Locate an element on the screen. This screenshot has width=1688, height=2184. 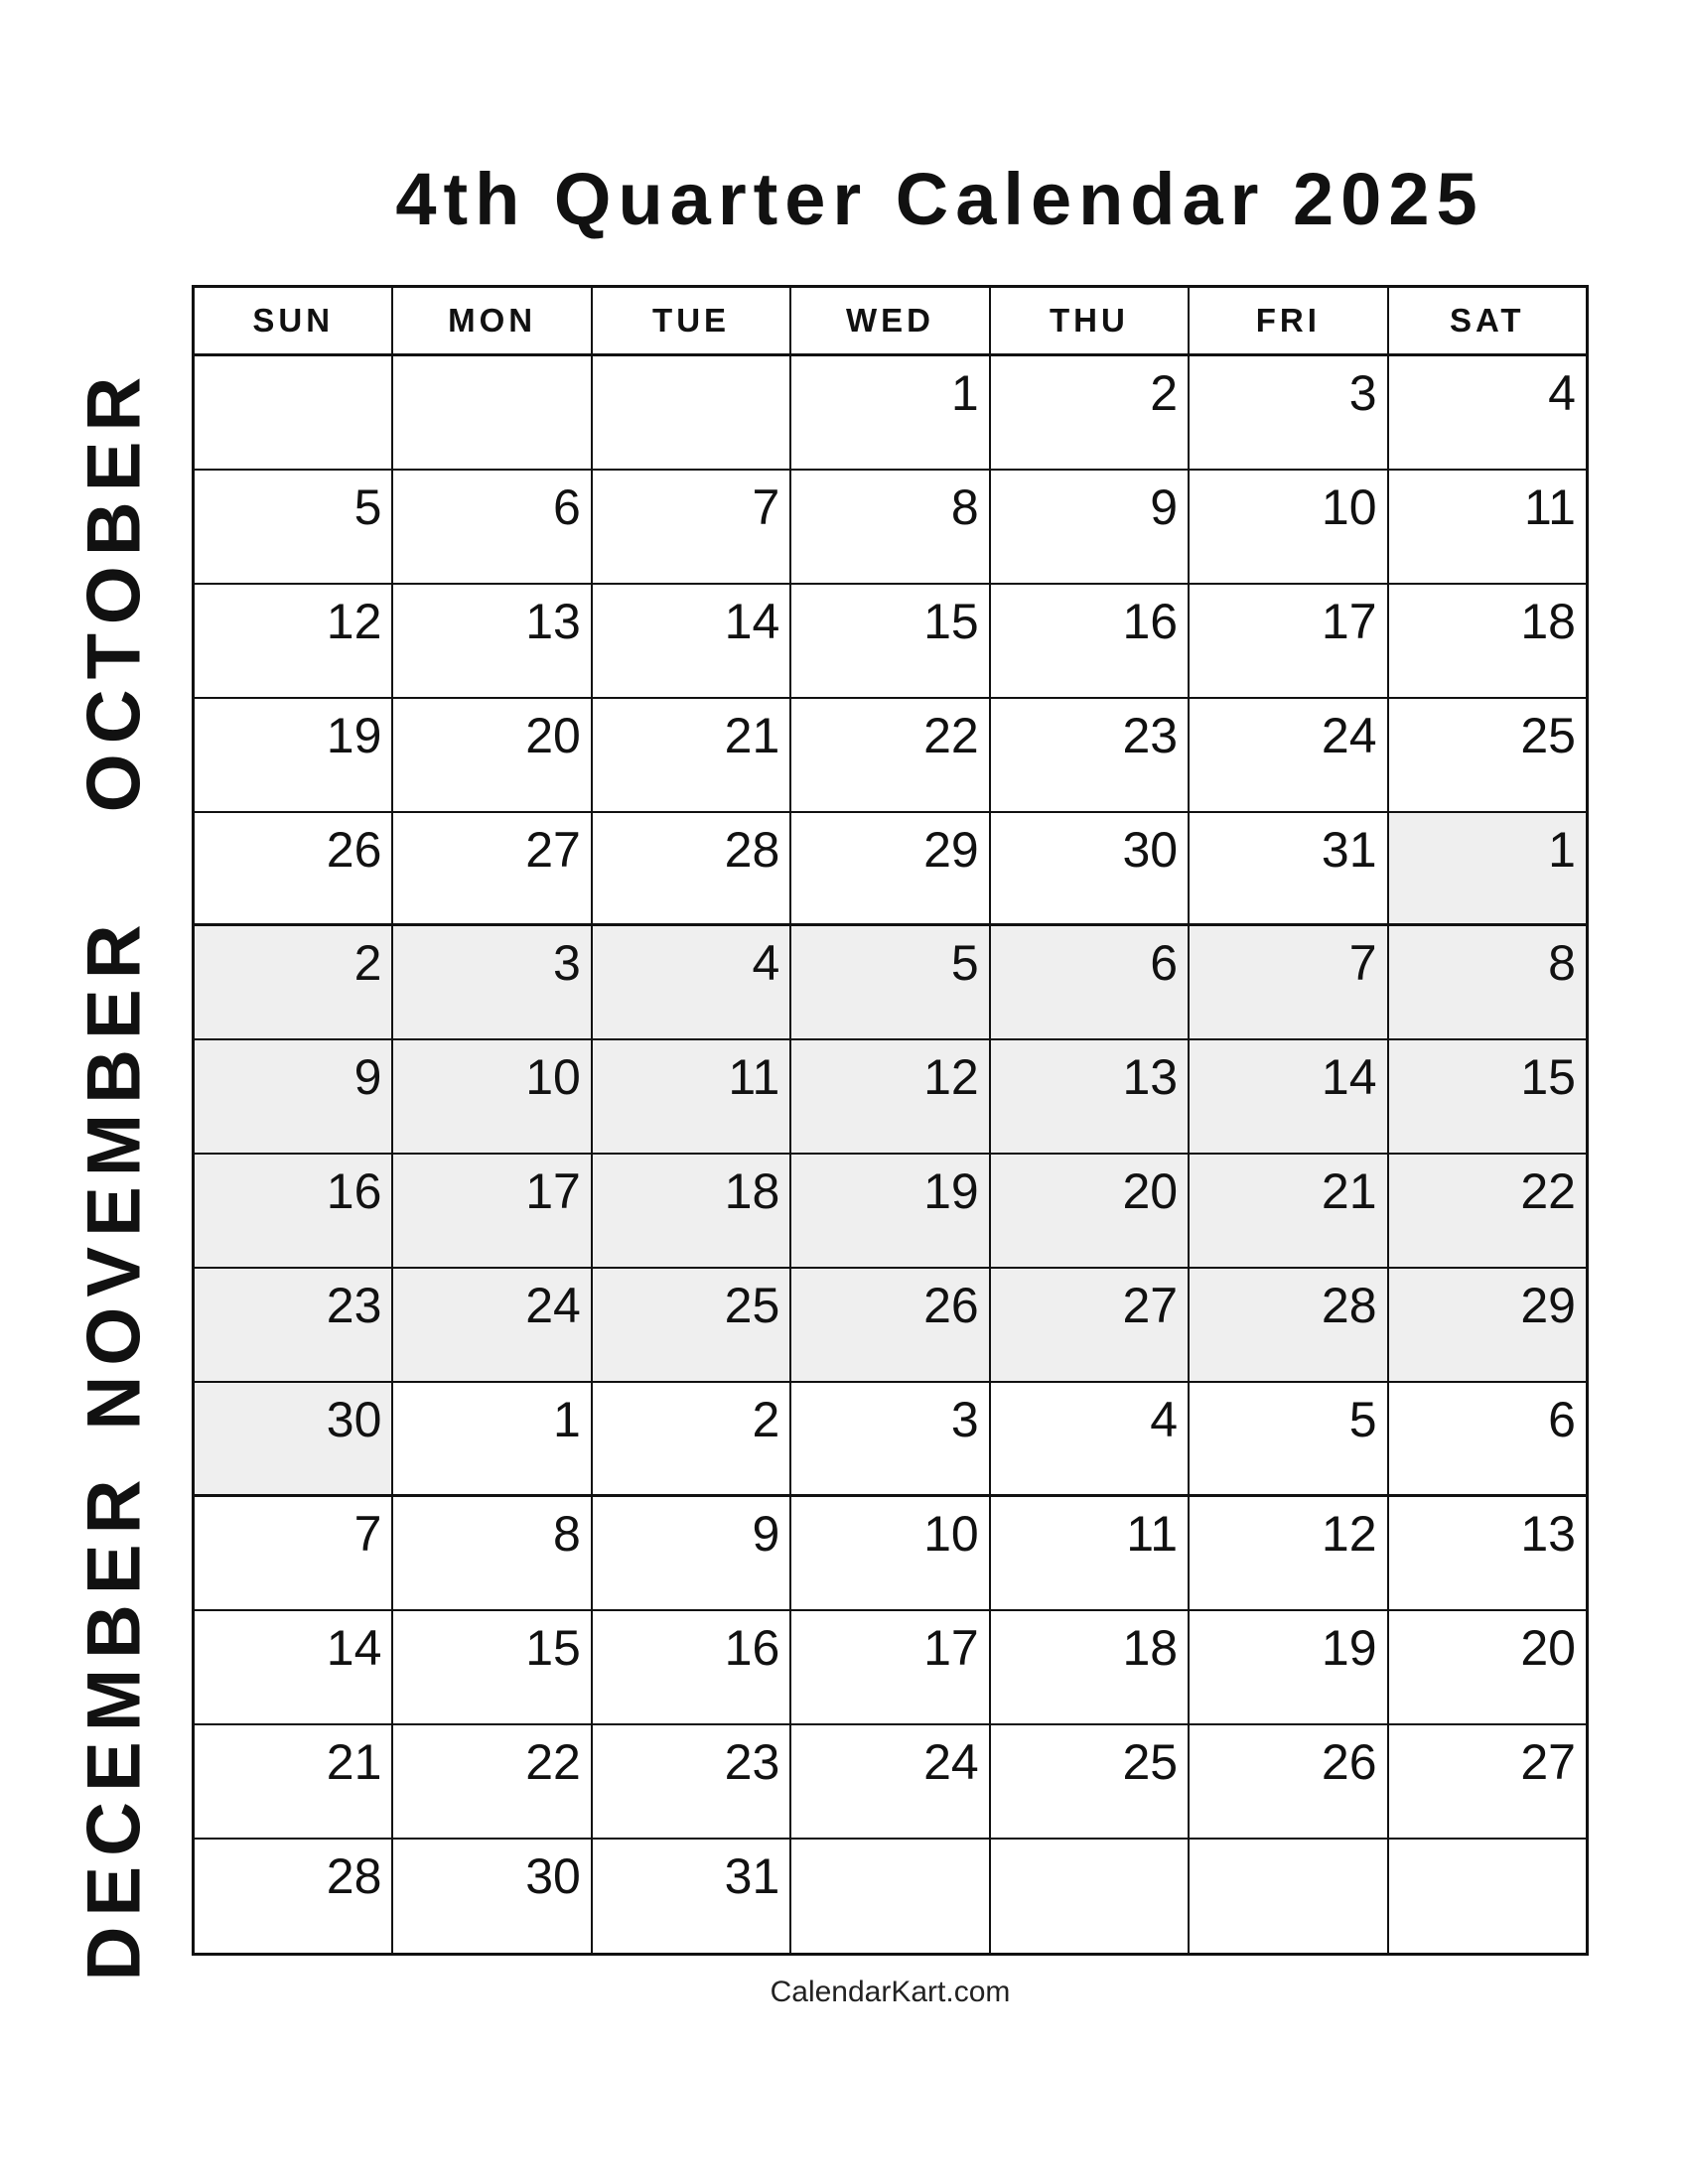
weekday-header-sat: SAT is located at coordinates (1487, 320).